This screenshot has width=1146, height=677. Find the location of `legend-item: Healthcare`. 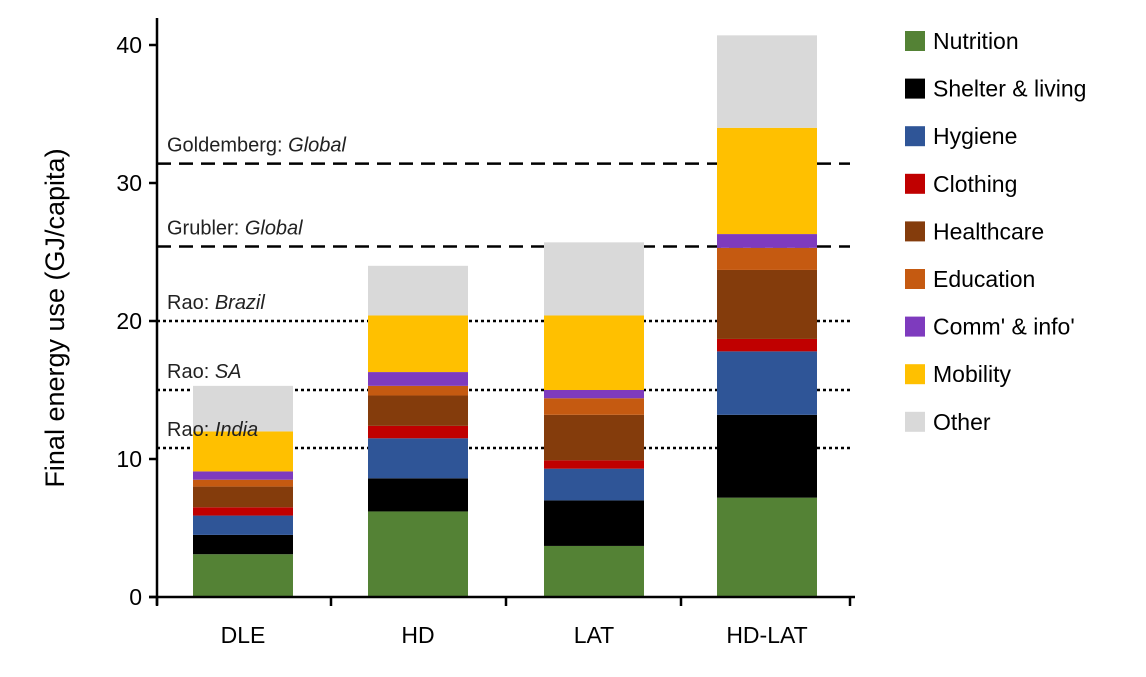

legend-item: Healthcare is located at coordinates (974, 231).